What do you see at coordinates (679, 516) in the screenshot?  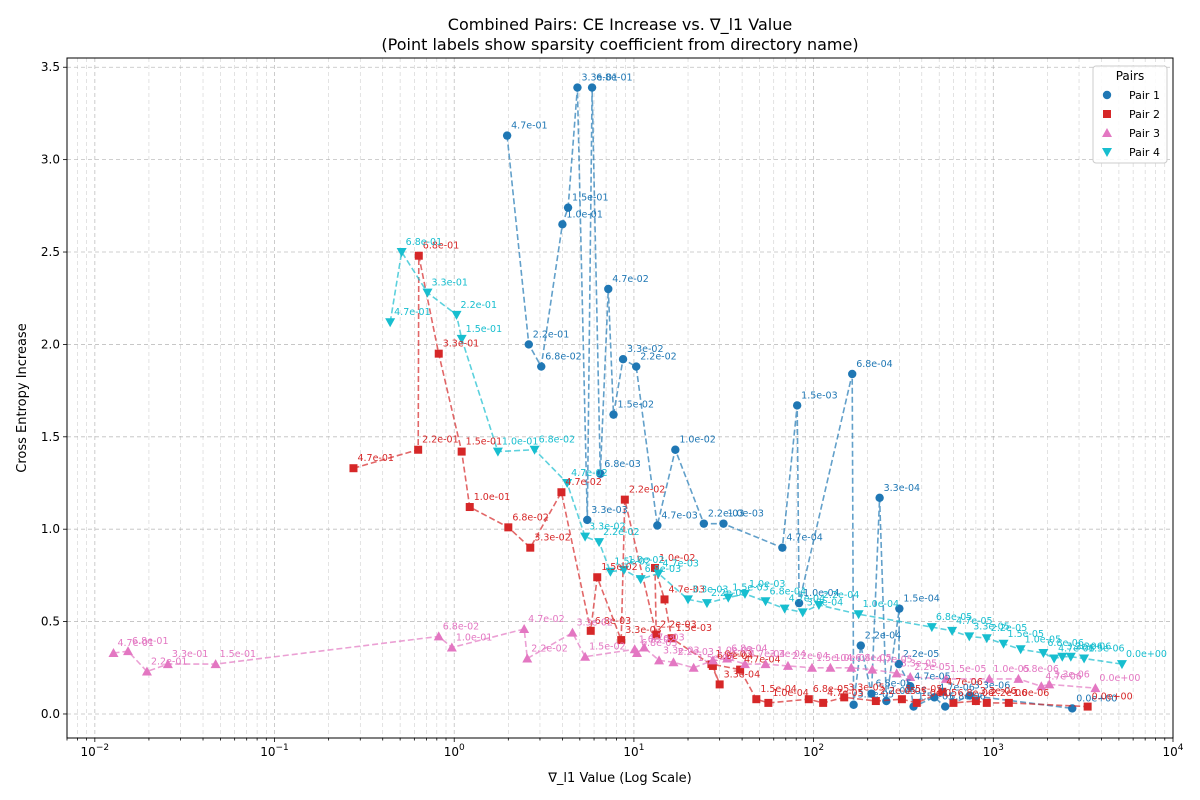 I see `series-1-point-label: 4.7e-03` at bounding box center [679, 516].